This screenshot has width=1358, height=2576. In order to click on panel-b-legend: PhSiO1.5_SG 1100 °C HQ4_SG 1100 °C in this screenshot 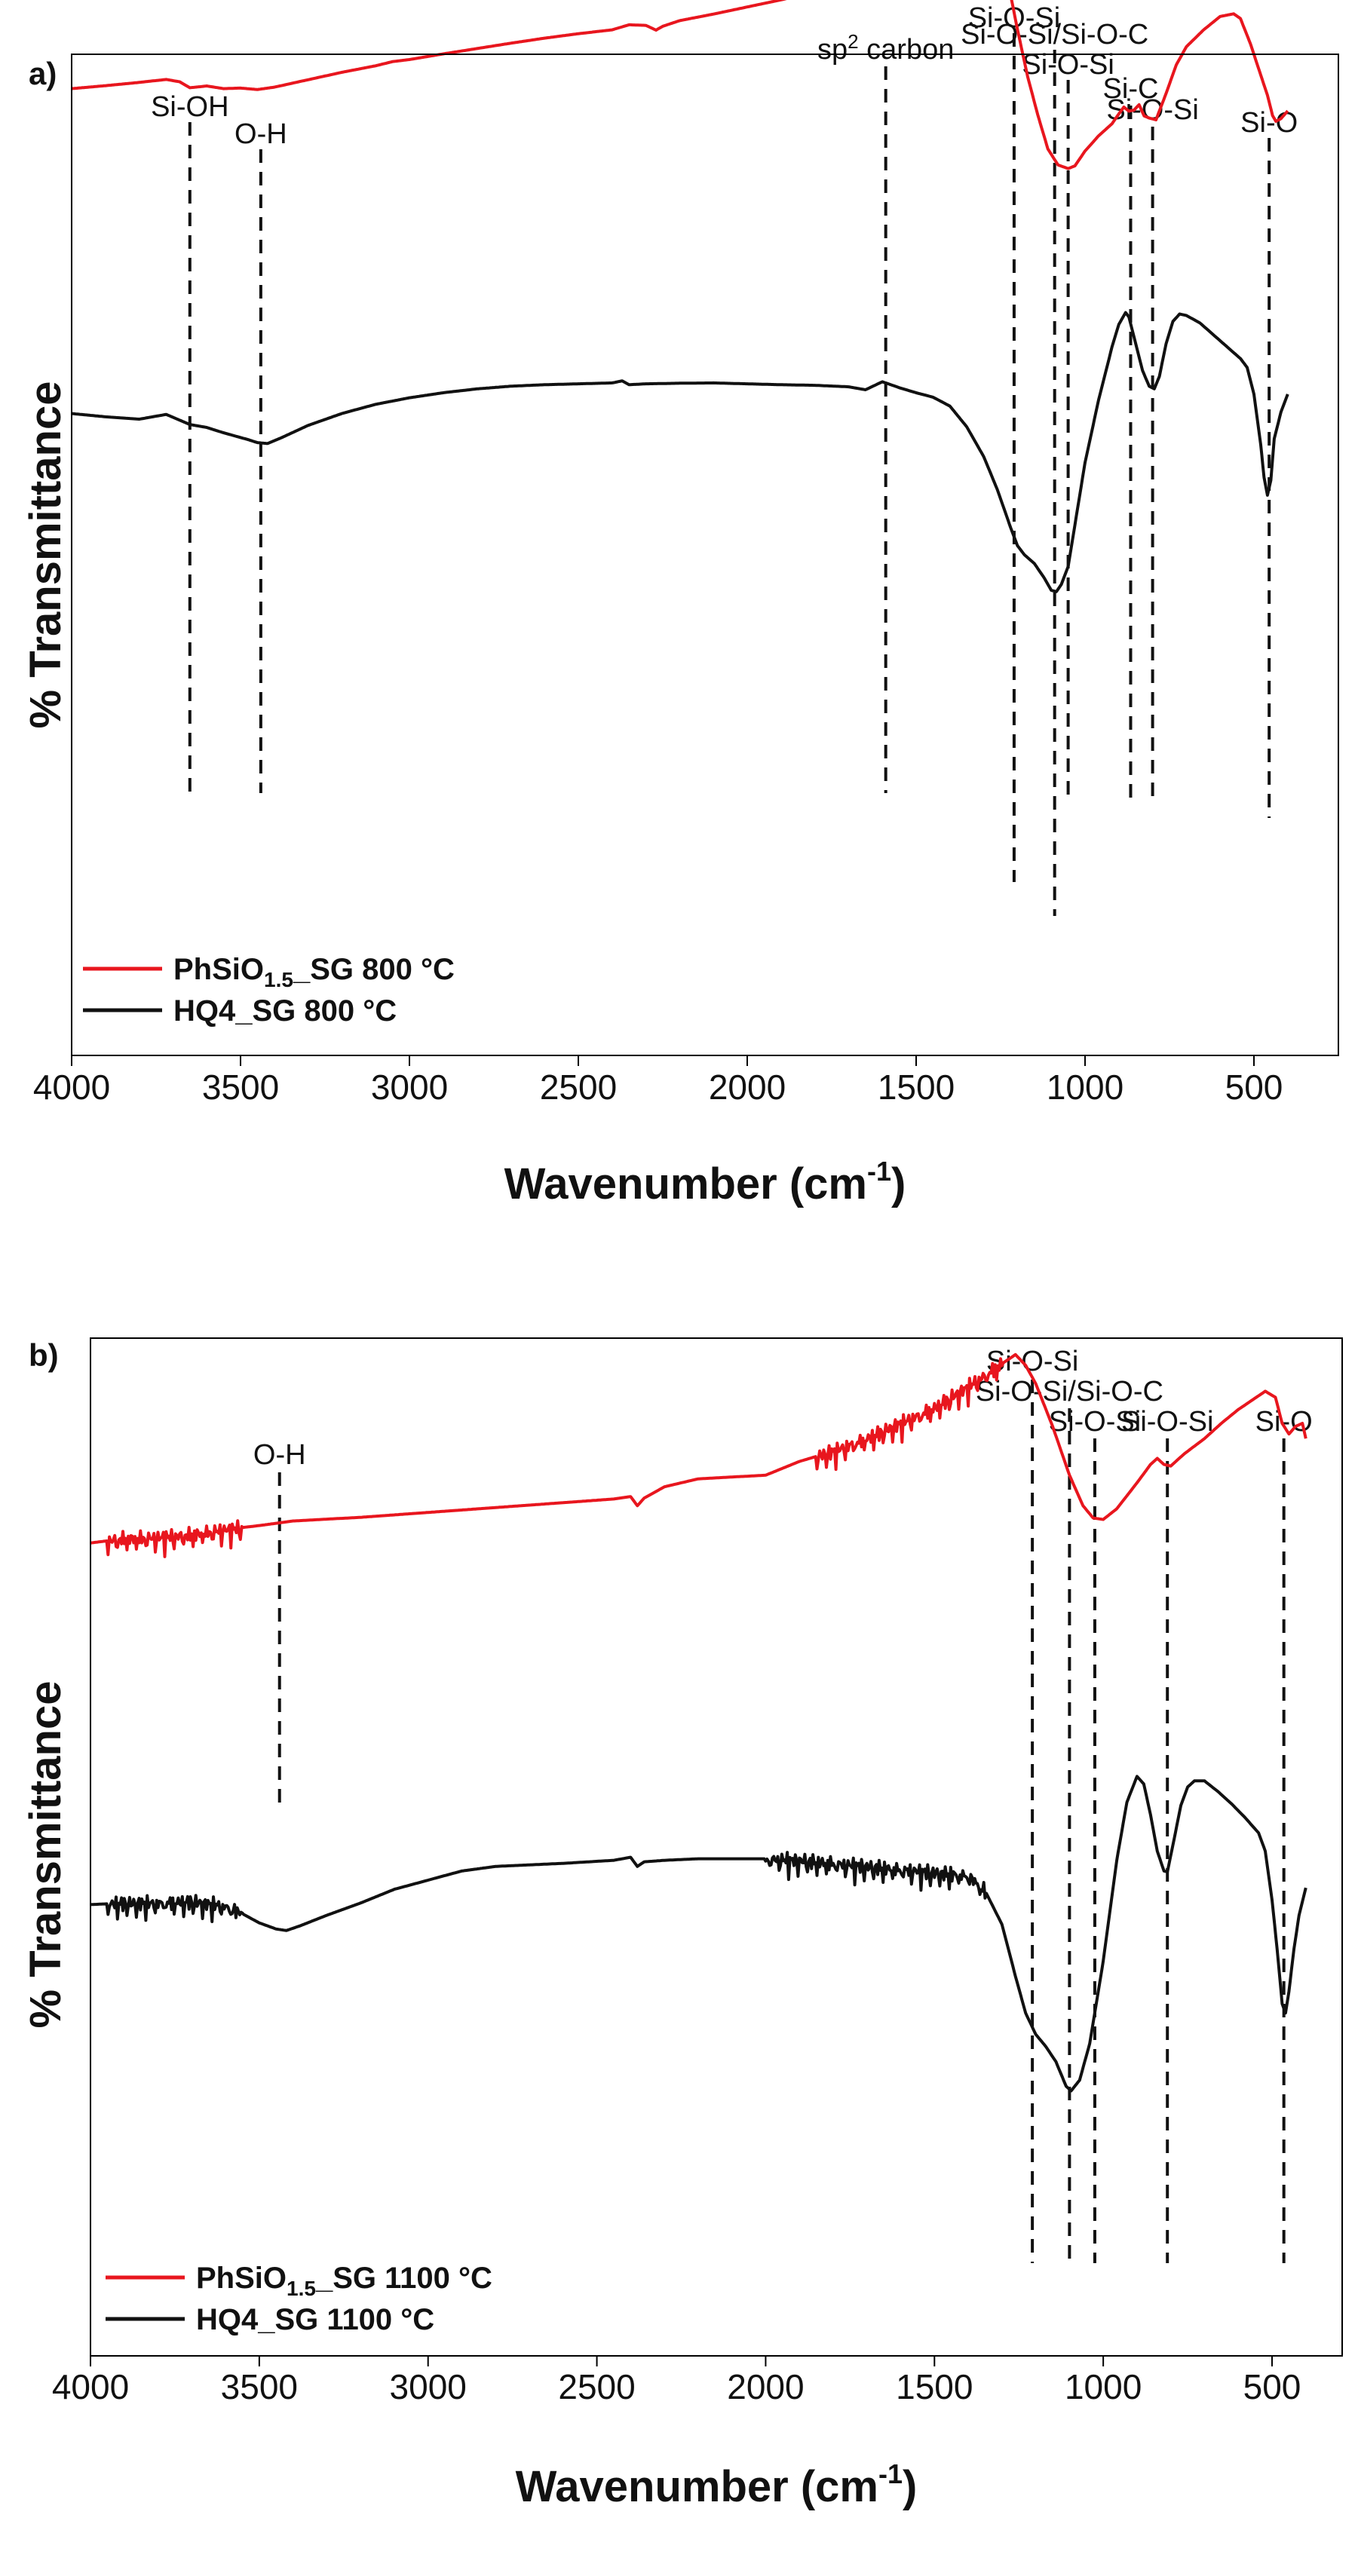, I will do `click(299, 2299)`.